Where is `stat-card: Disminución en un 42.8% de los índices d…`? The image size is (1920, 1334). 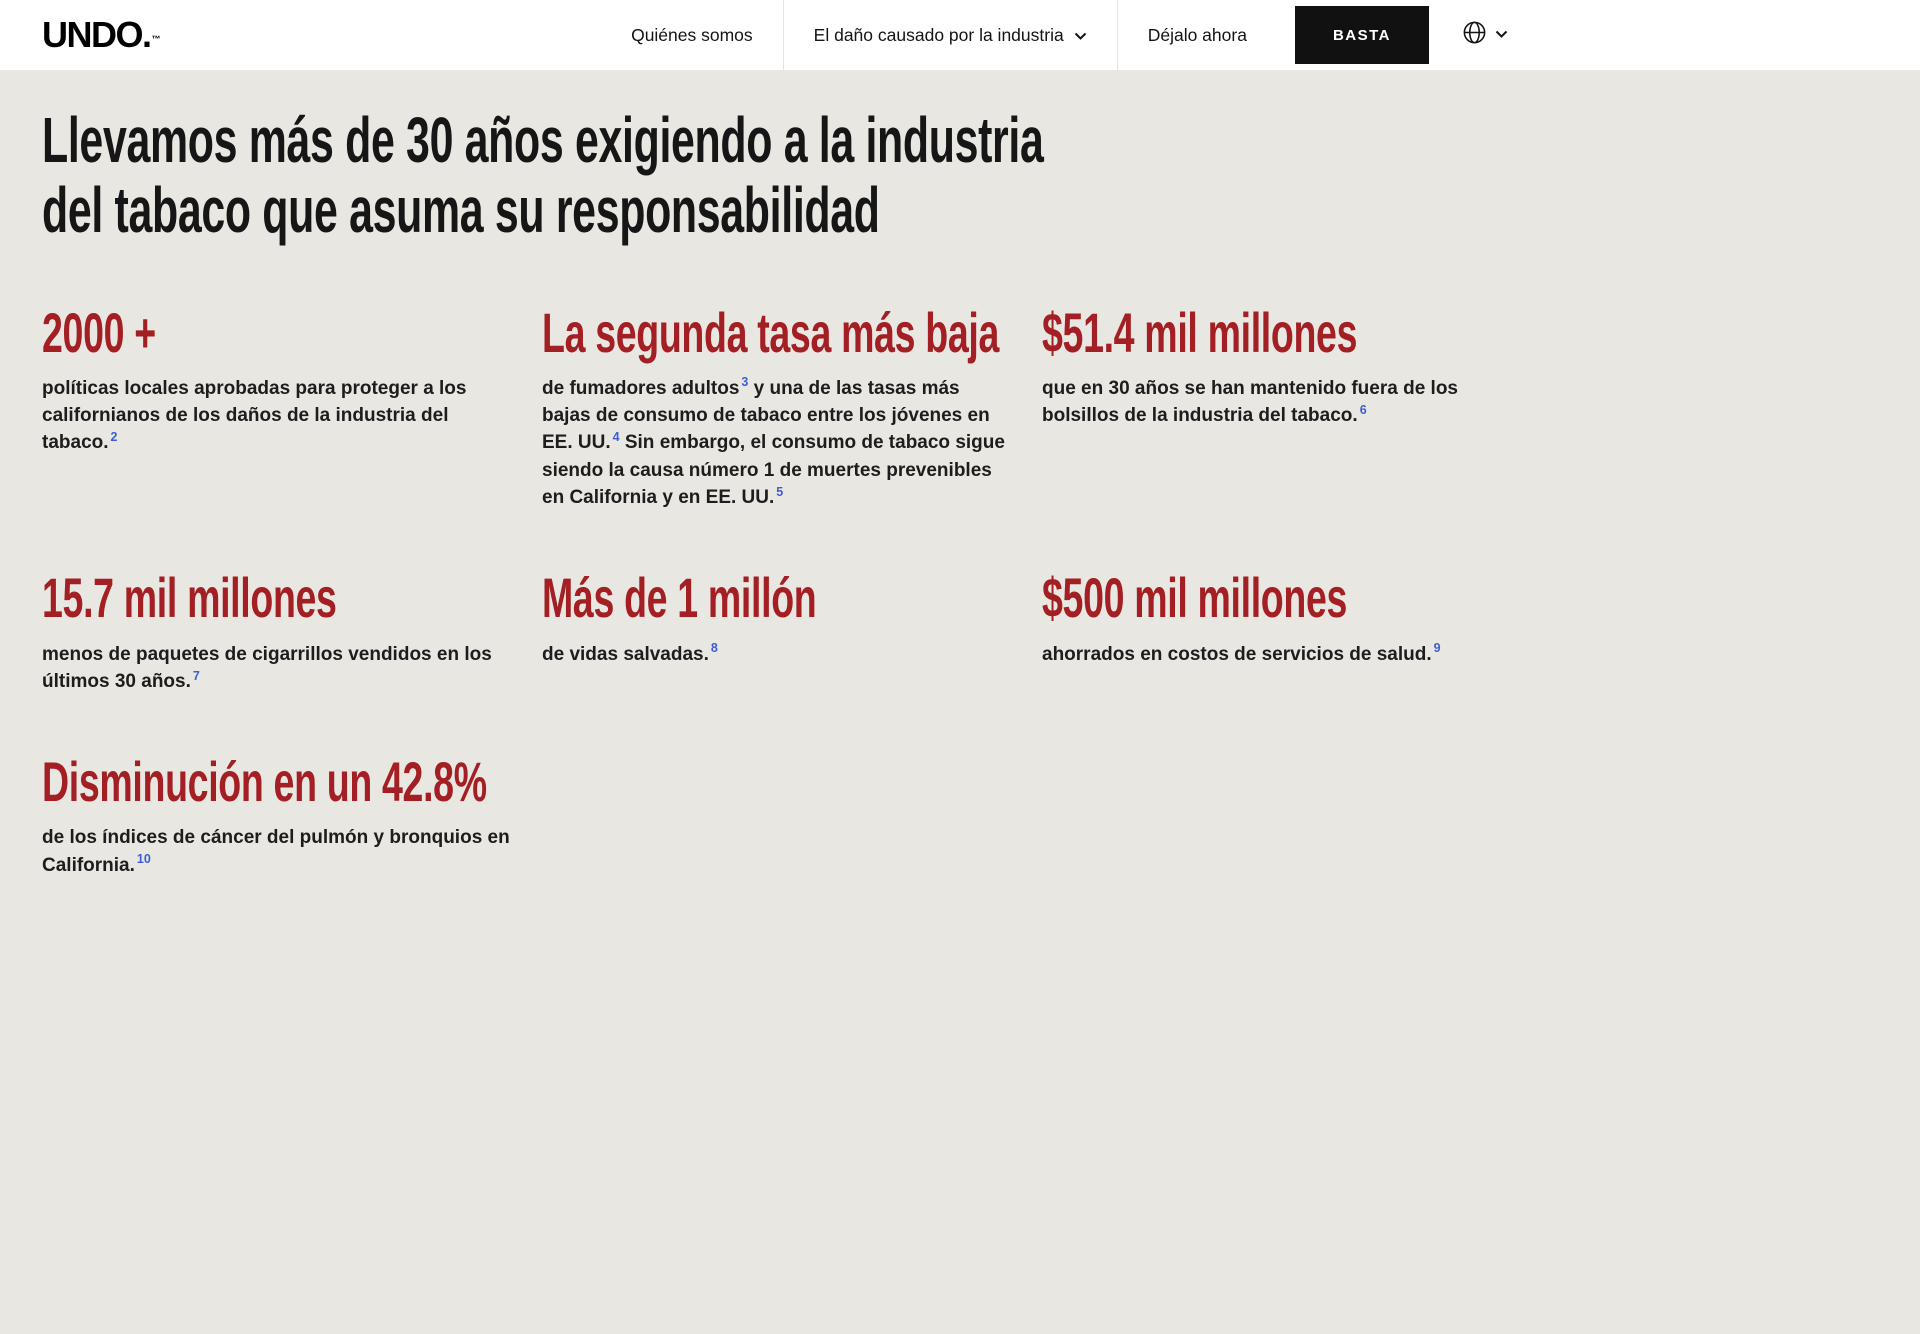 stat-card: Disminución en un 42.8% de los índices d… is located at coordinates (278, 816).